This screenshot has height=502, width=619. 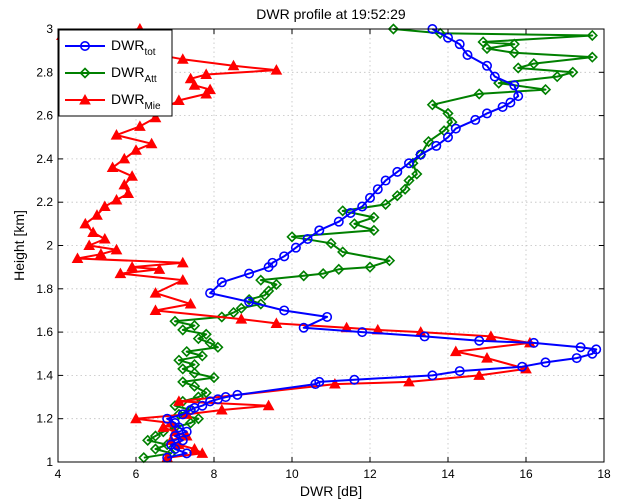 What do you see at coordinates (44, 332) in the screenshot?
I see `y-tick-label: 1.6` at bounding box center [44, 332].